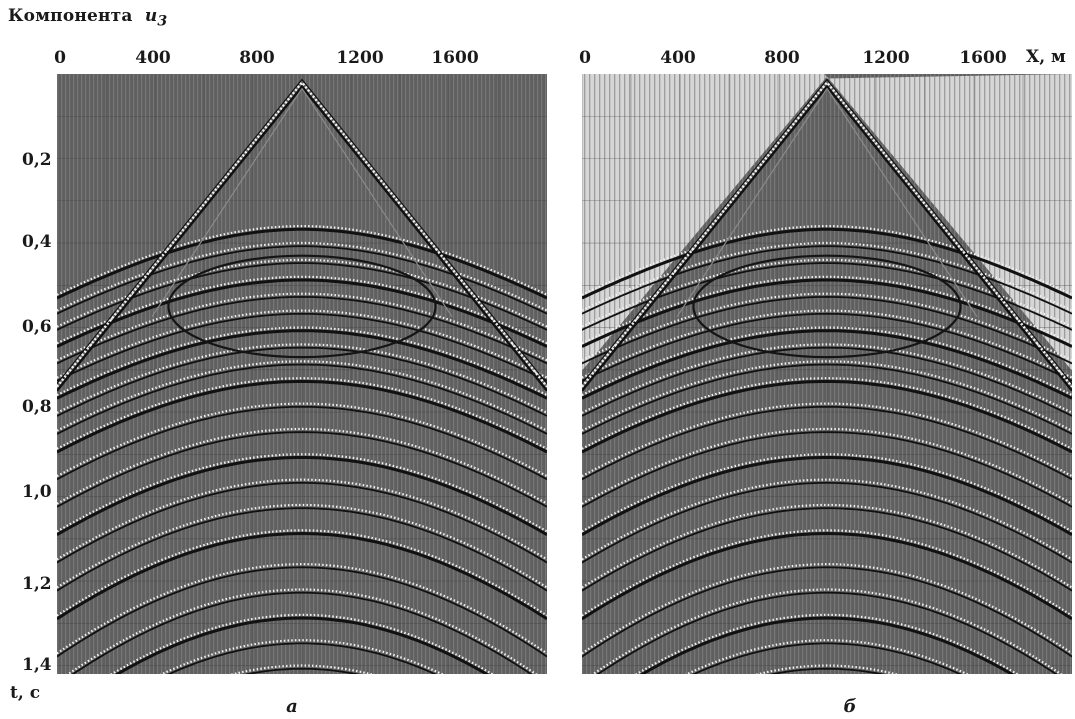  I want to click on y-tick-1.2: 1,2, so click(37, 584).